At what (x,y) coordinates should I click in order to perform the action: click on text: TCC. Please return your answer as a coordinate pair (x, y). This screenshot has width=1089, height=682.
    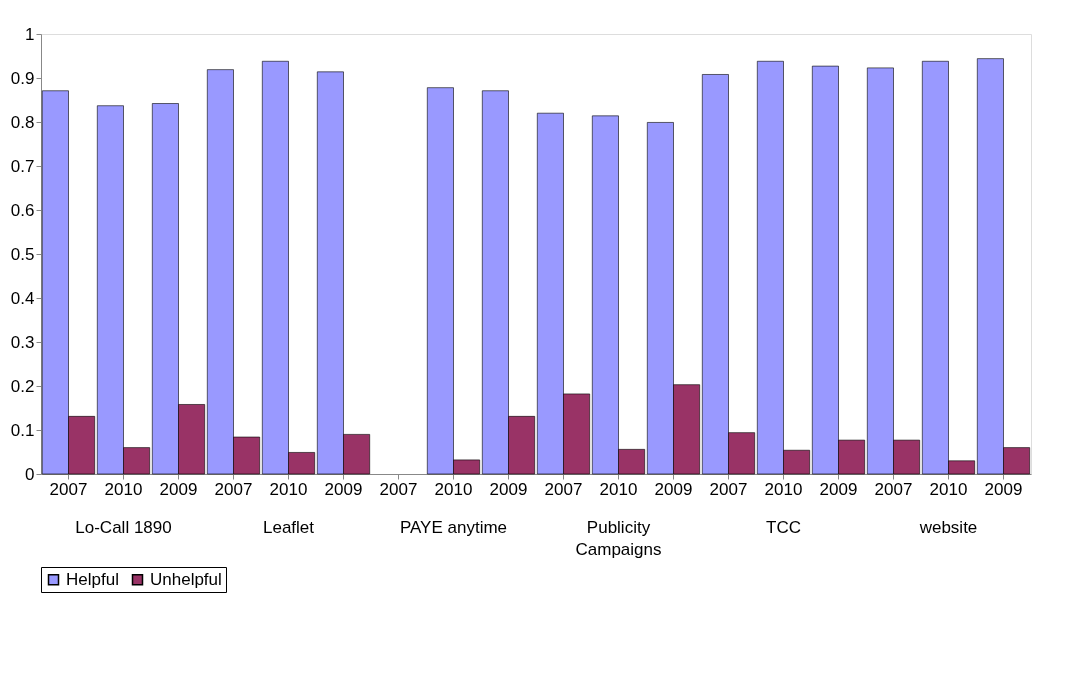
    Looking at the image, I should click on (783, 527).